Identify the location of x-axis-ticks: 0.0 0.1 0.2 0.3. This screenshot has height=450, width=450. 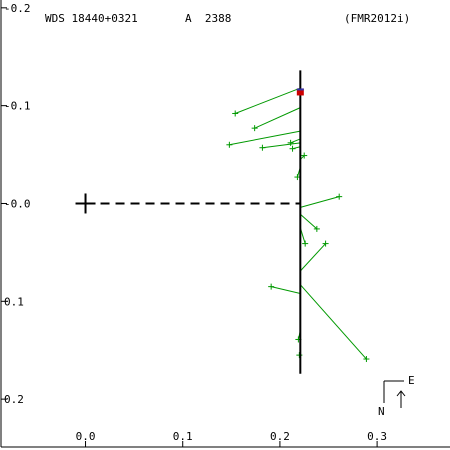
(231, 438).